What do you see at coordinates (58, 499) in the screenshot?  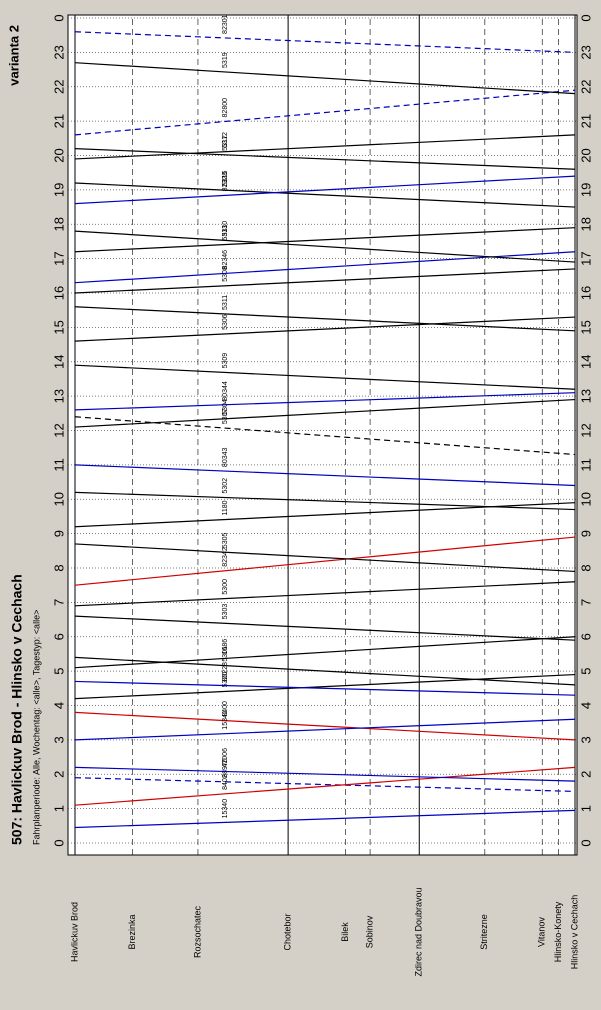 I see `hour-label: 10` at bounding box center [58, 499].